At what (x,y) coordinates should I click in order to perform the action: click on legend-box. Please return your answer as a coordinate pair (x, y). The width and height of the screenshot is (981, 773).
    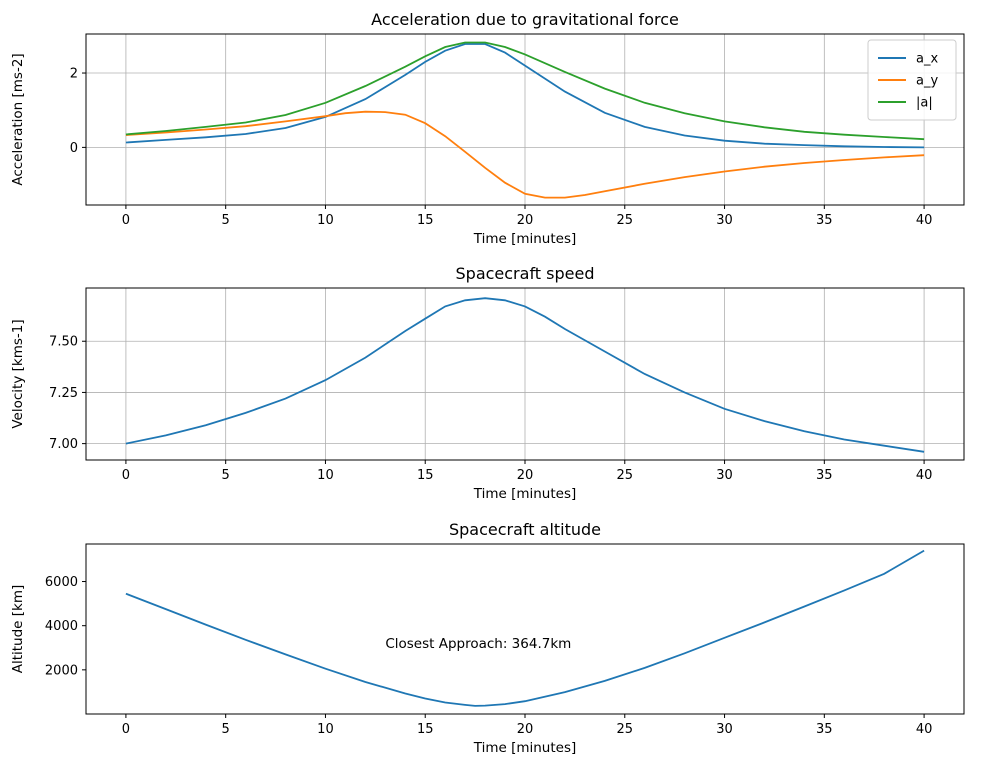
    Looking at the image, I should click on (912, 80).